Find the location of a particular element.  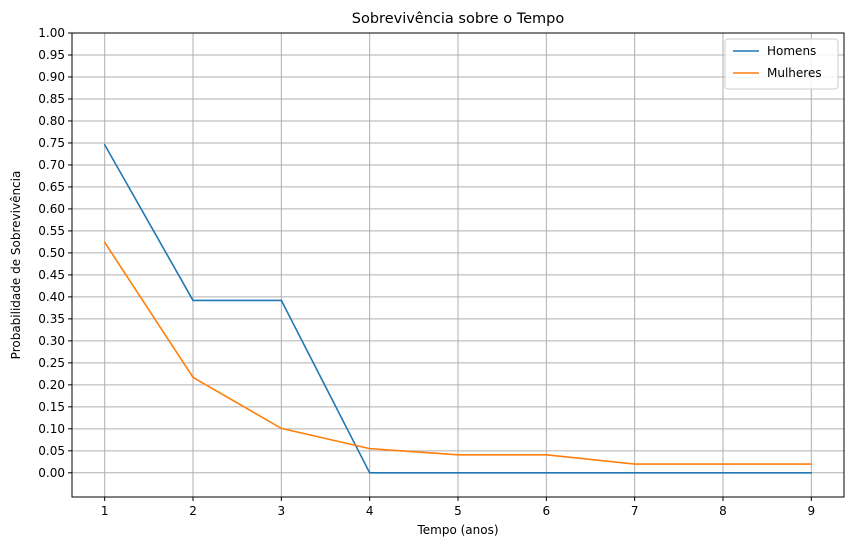

legend-label-homens: Homens is located at coordinates (791, 51).